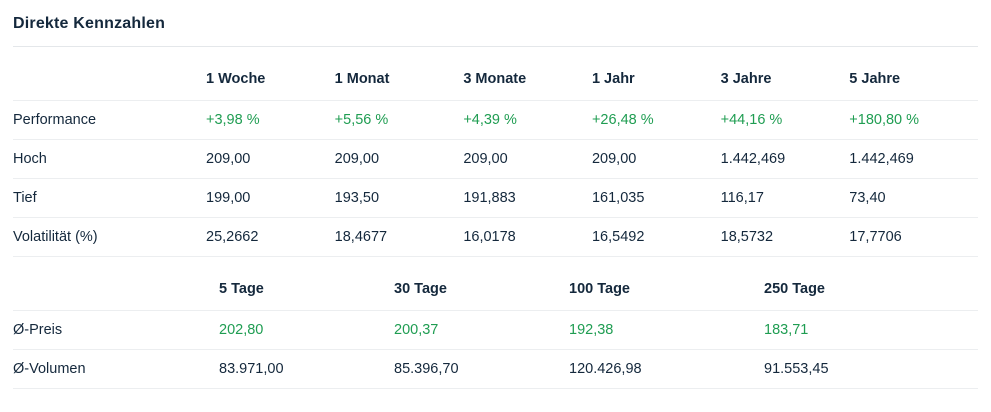 This screenshot has height=412, width=991. Describe the element at coordinates (270, 198) in the screenshot. I see `value-cell: 199,00` at that location.